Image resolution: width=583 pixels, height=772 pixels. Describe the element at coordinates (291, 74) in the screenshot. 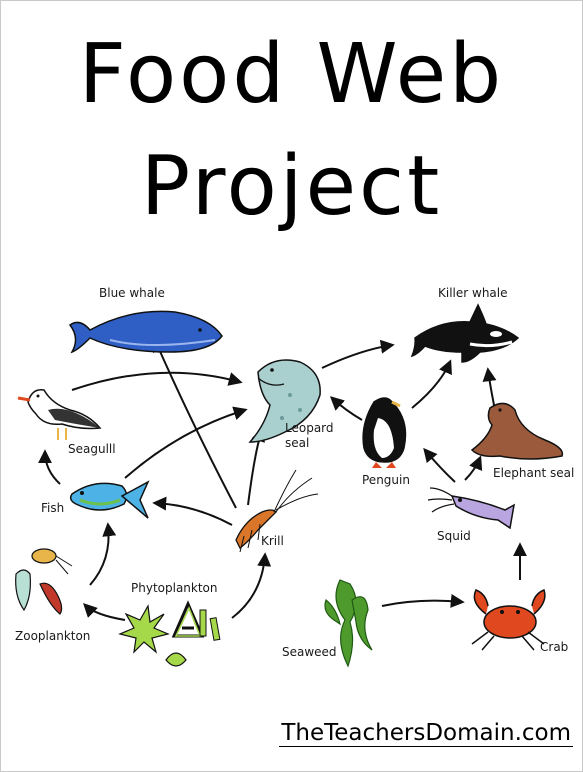

I see `title-line-1: Food Web` at that location.